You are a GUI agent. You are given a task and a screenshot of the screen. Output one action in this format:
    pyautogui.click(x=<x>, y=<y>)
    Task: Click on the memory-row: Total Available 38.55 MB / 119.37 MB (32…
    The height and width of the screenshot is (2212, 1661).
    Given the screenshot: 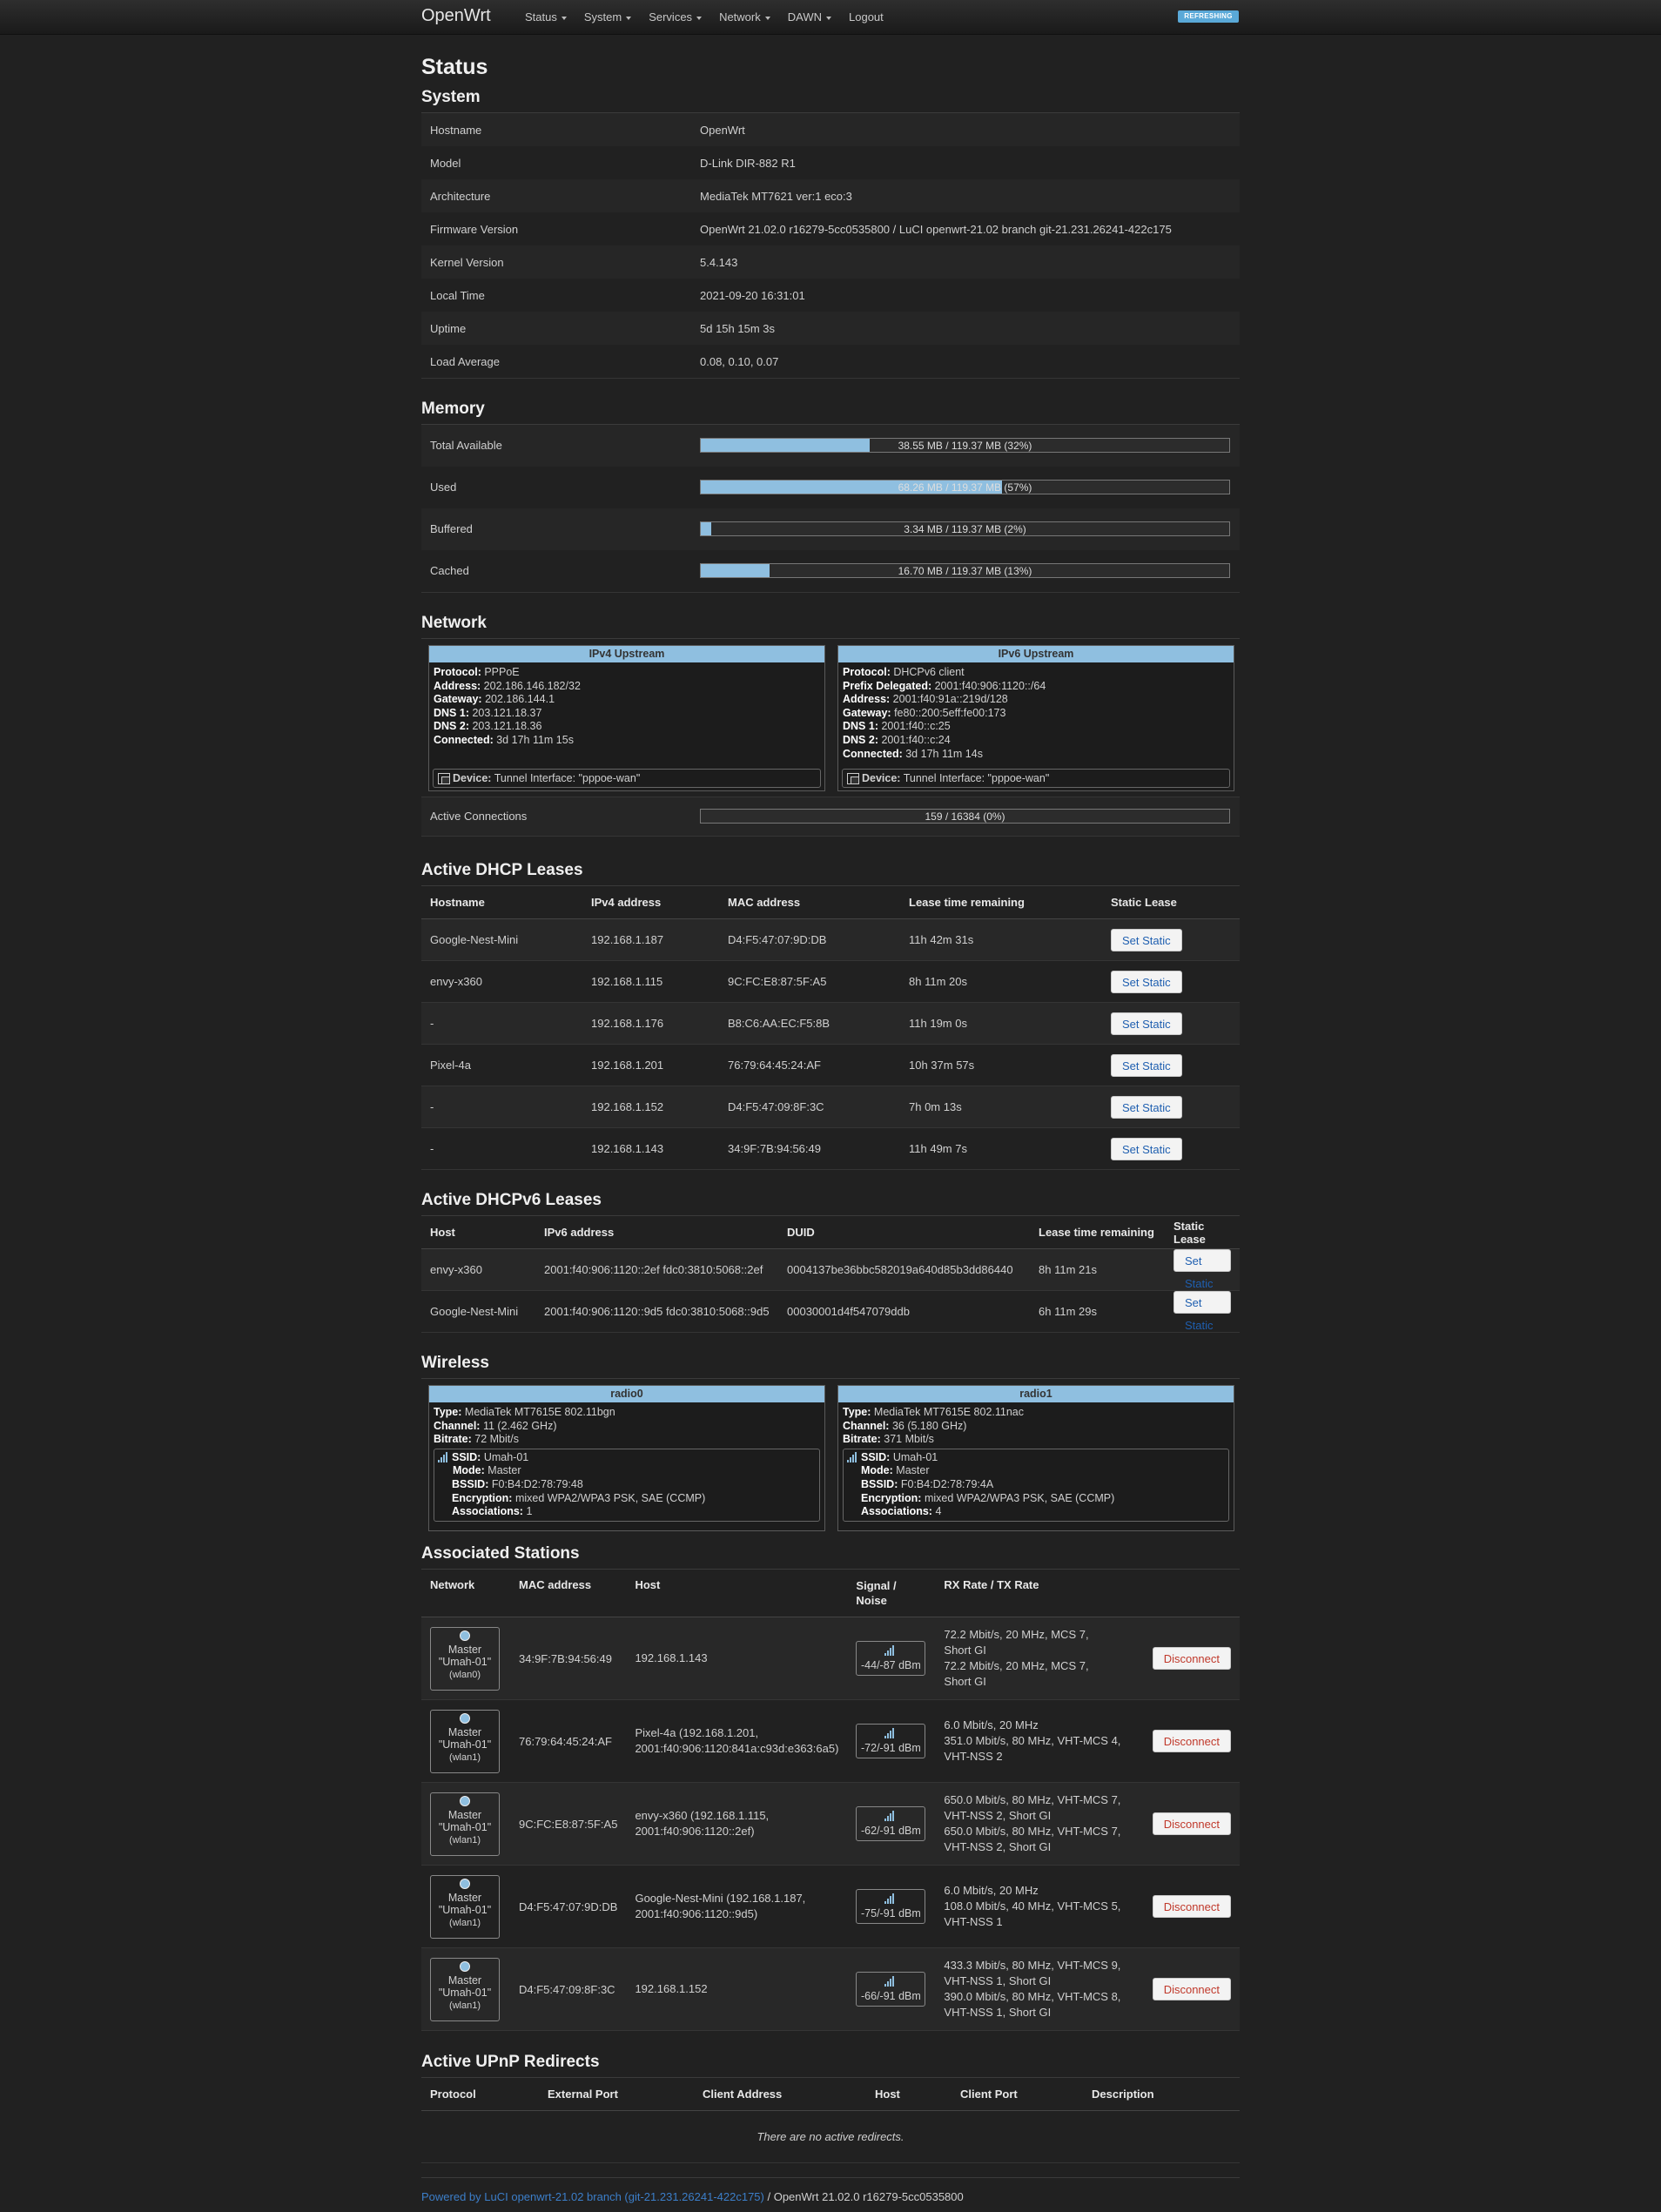 What is the action you would take?
    pyautogui.click(x=830, y=446)
    